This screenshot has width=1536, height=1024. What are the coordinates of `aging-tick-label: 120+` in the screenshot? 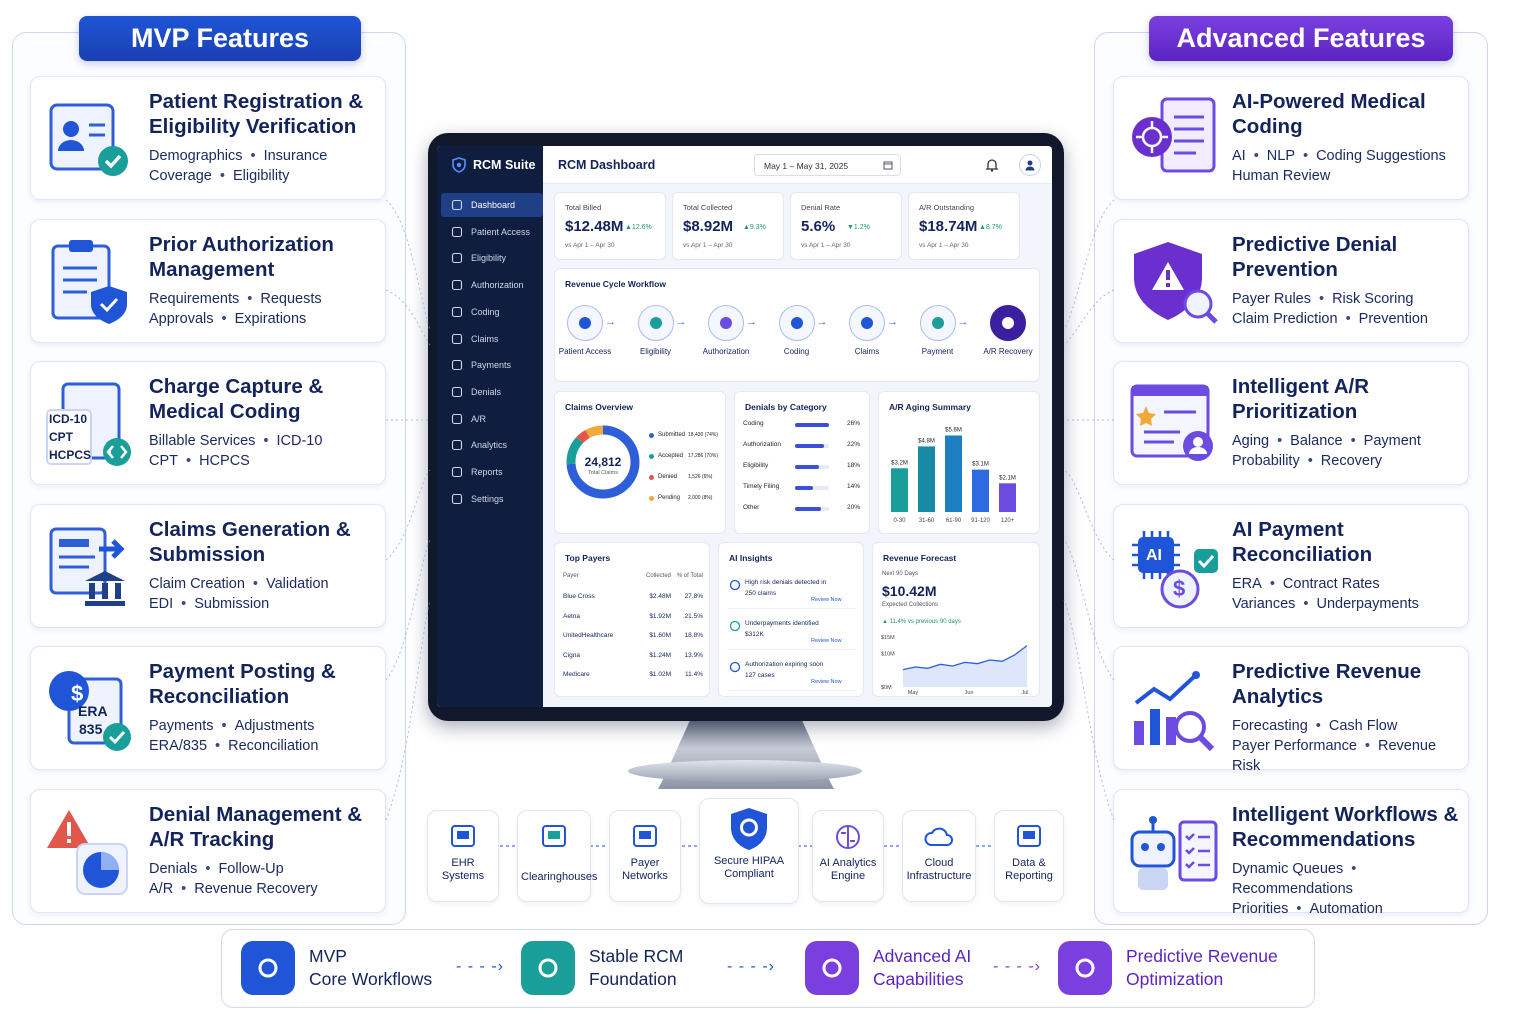 It's located at (1008, 521).